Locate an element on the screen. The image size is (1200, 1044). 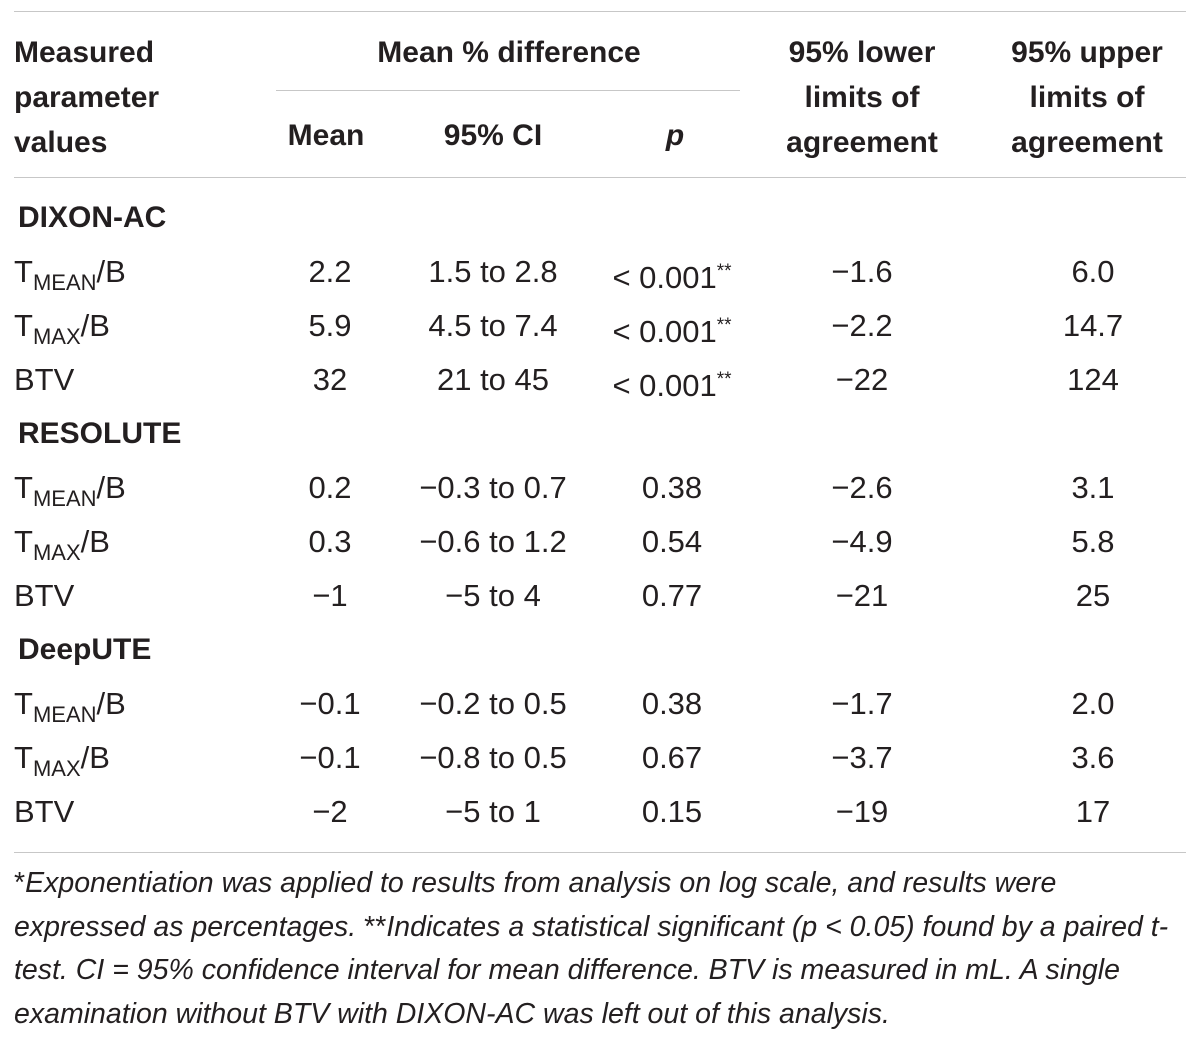
cell-ci: −0.8 to 0.5 is located at coordinates (492, 758).